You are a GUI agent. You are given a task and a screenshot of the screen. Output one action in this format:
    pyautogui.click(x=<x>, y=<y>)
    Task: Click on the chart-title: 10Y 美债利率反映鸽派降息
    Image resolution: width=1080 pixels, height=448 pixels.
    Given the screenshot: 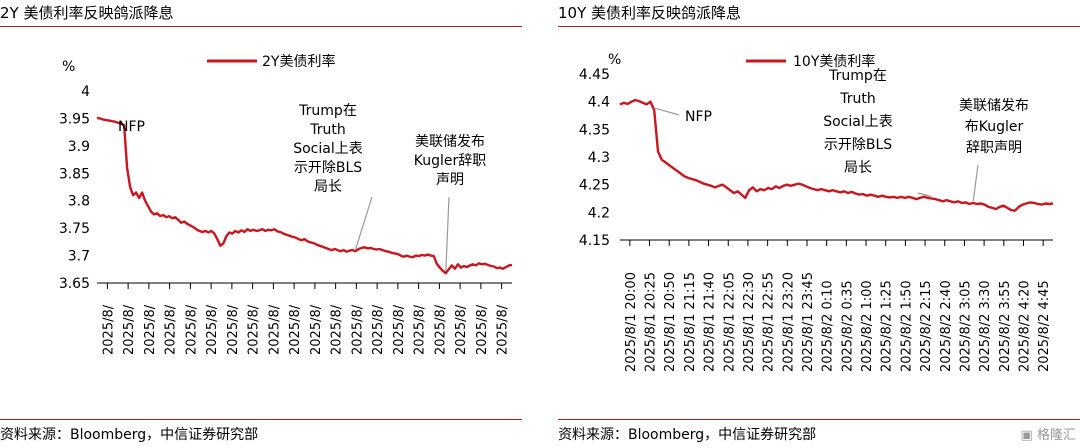 What is the action you would take?
    pyautogui.click(x=650, y=13)
    